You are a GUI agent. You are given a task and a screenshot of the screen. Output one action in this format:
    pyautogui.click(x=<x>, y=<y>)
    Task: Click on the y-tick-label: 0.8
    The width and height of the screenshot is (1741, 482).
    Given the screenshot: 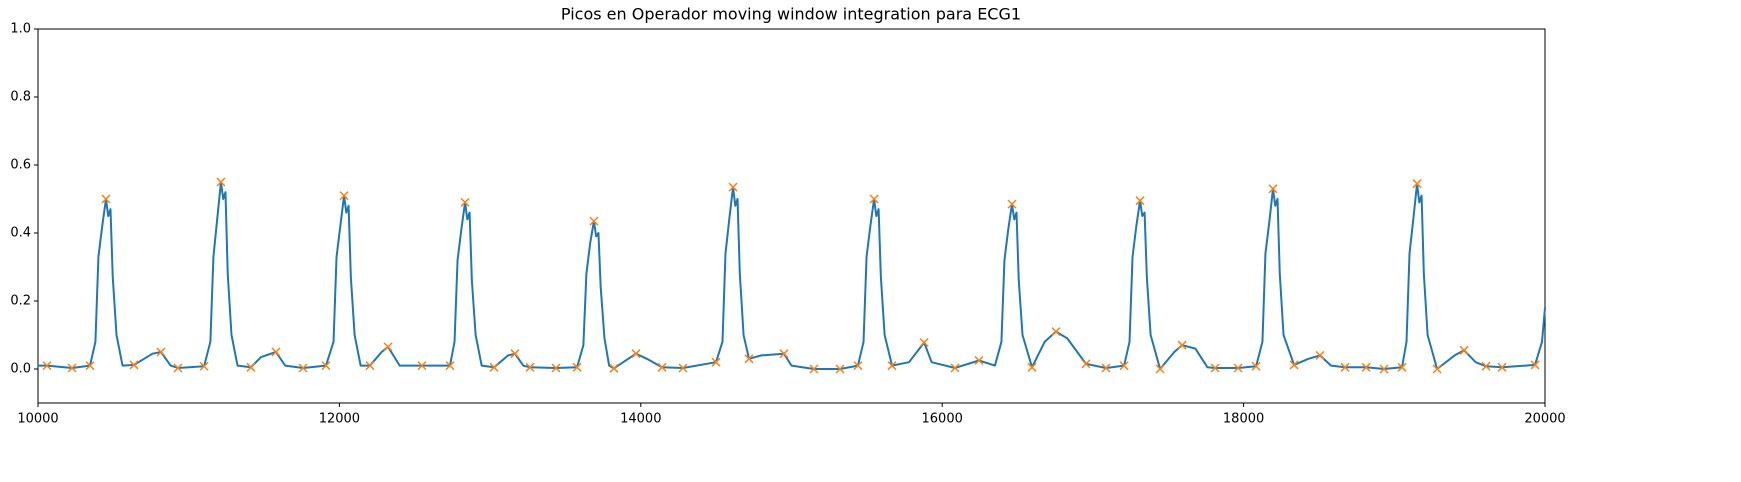 What is the action you would take?
    pyautogui.click(x=20, y=97)
    